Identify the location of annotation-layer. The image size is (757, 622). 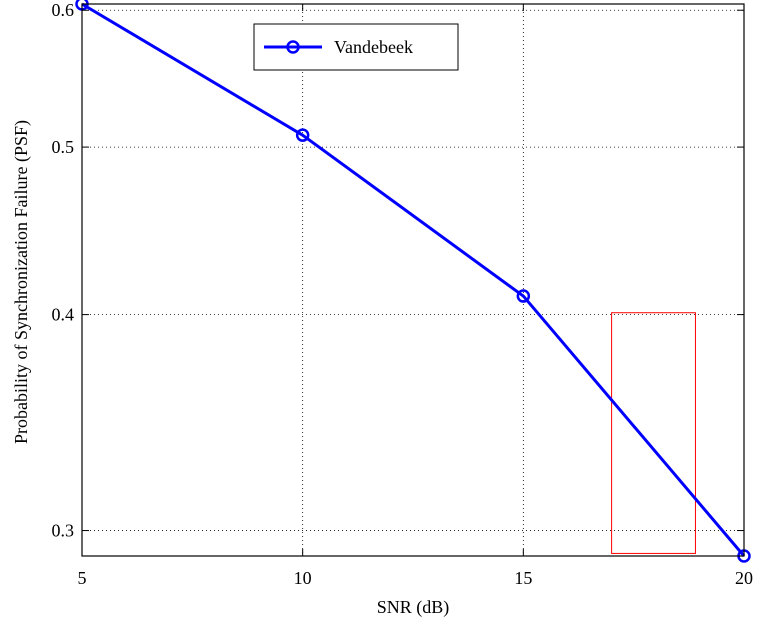
(653, 433).